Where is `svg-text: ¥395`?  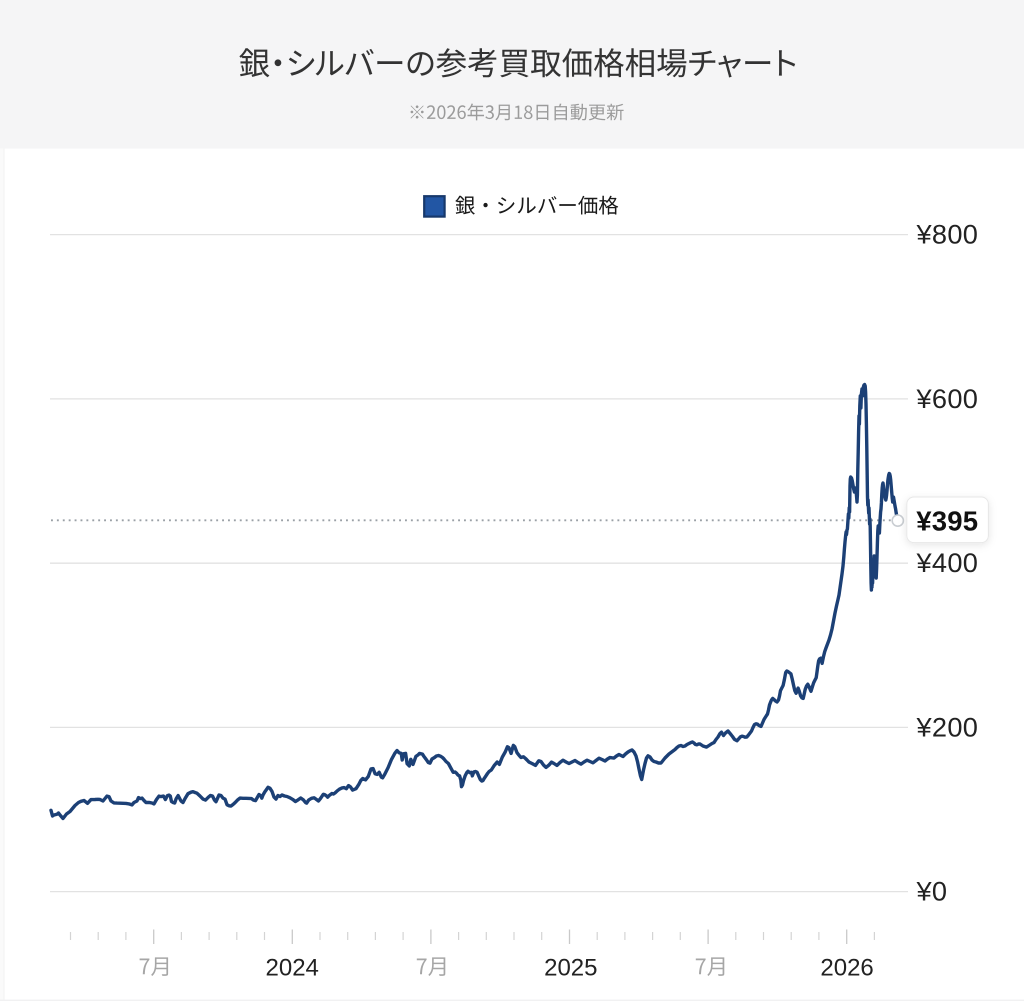 svg-text: ¥395 is located at coordinates (947, 521).